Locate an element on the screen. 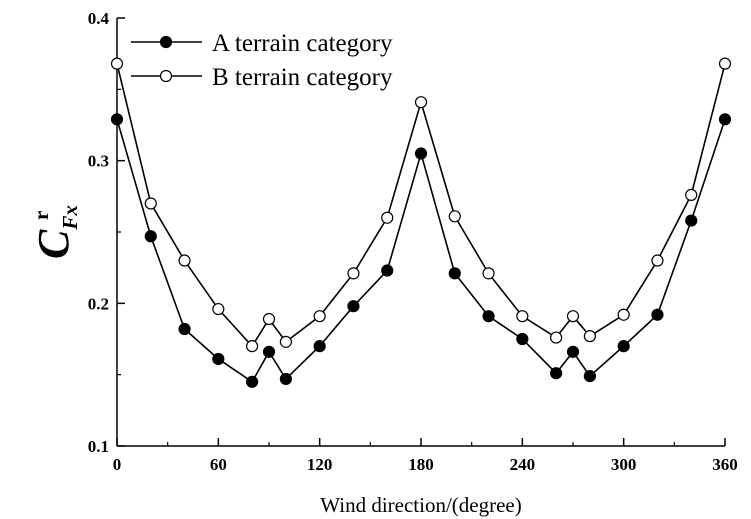  y-axis-title-sup: r is located at coordinates (41, 215).